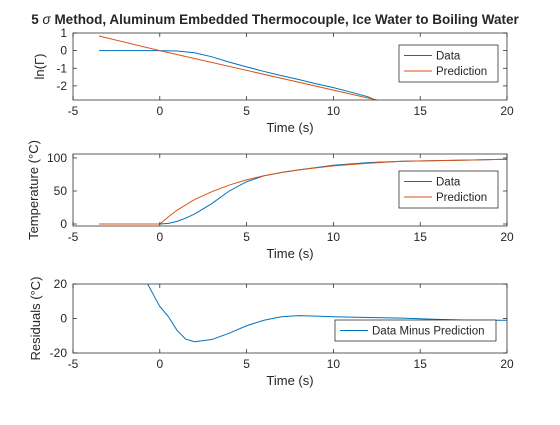 The height and width of the screenshot is (425, 560). Describe the element at coordinates (57, 158) in the screenshot. I see `y-tick-label: 100` at that location.